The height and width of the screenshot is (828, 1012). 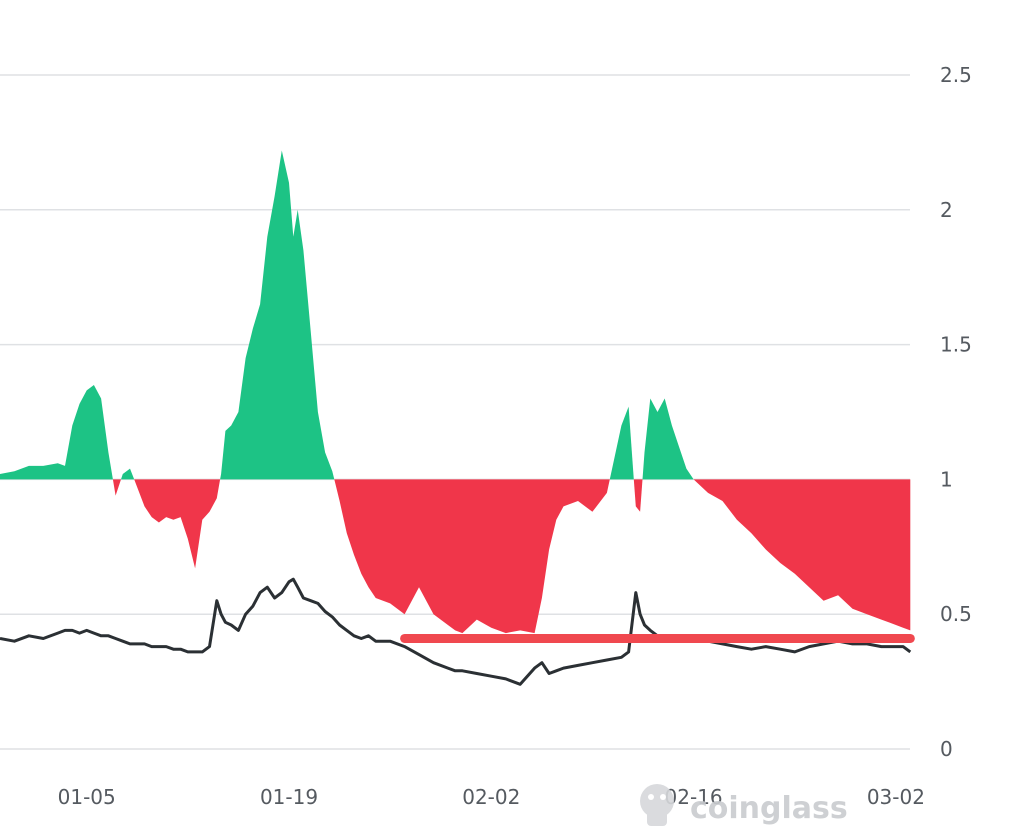 I want to click on coinglass-logo-icon, so click(x=657, y=805).